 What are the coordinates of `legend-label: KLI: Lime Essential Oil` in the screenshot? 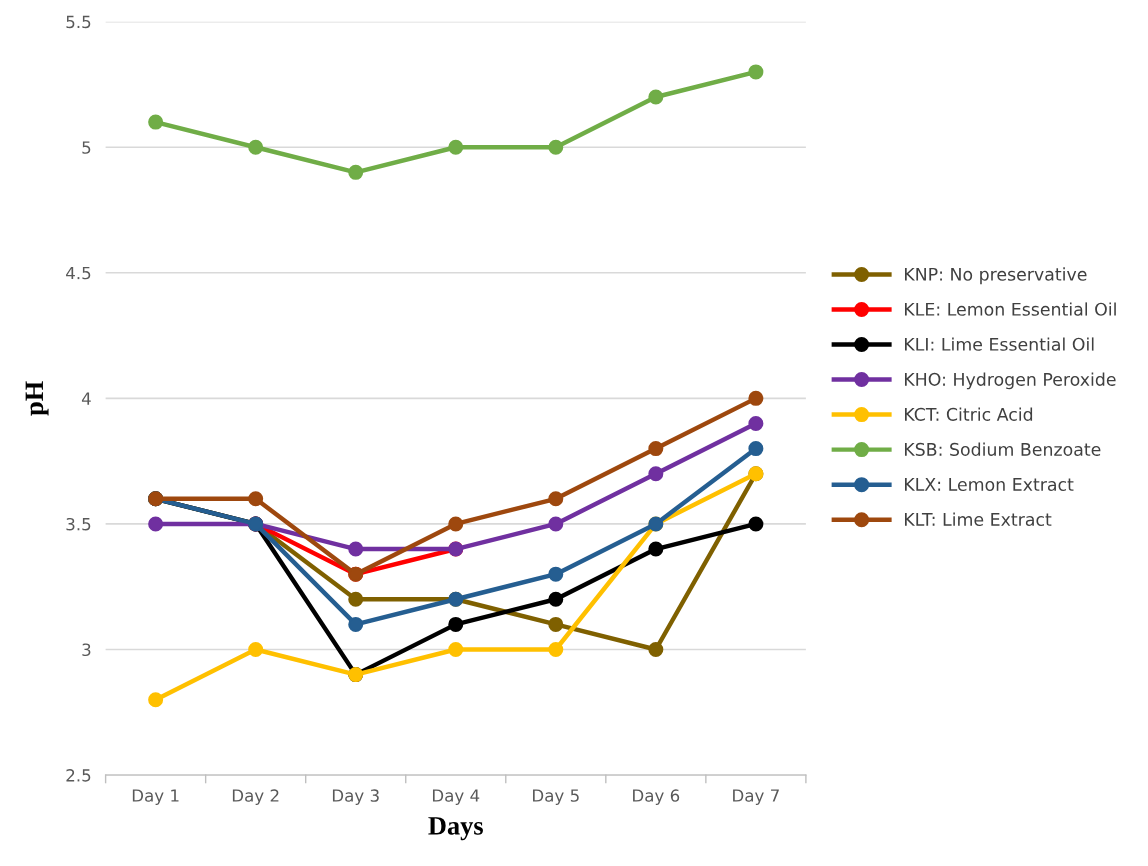 It's located at (999, 344).